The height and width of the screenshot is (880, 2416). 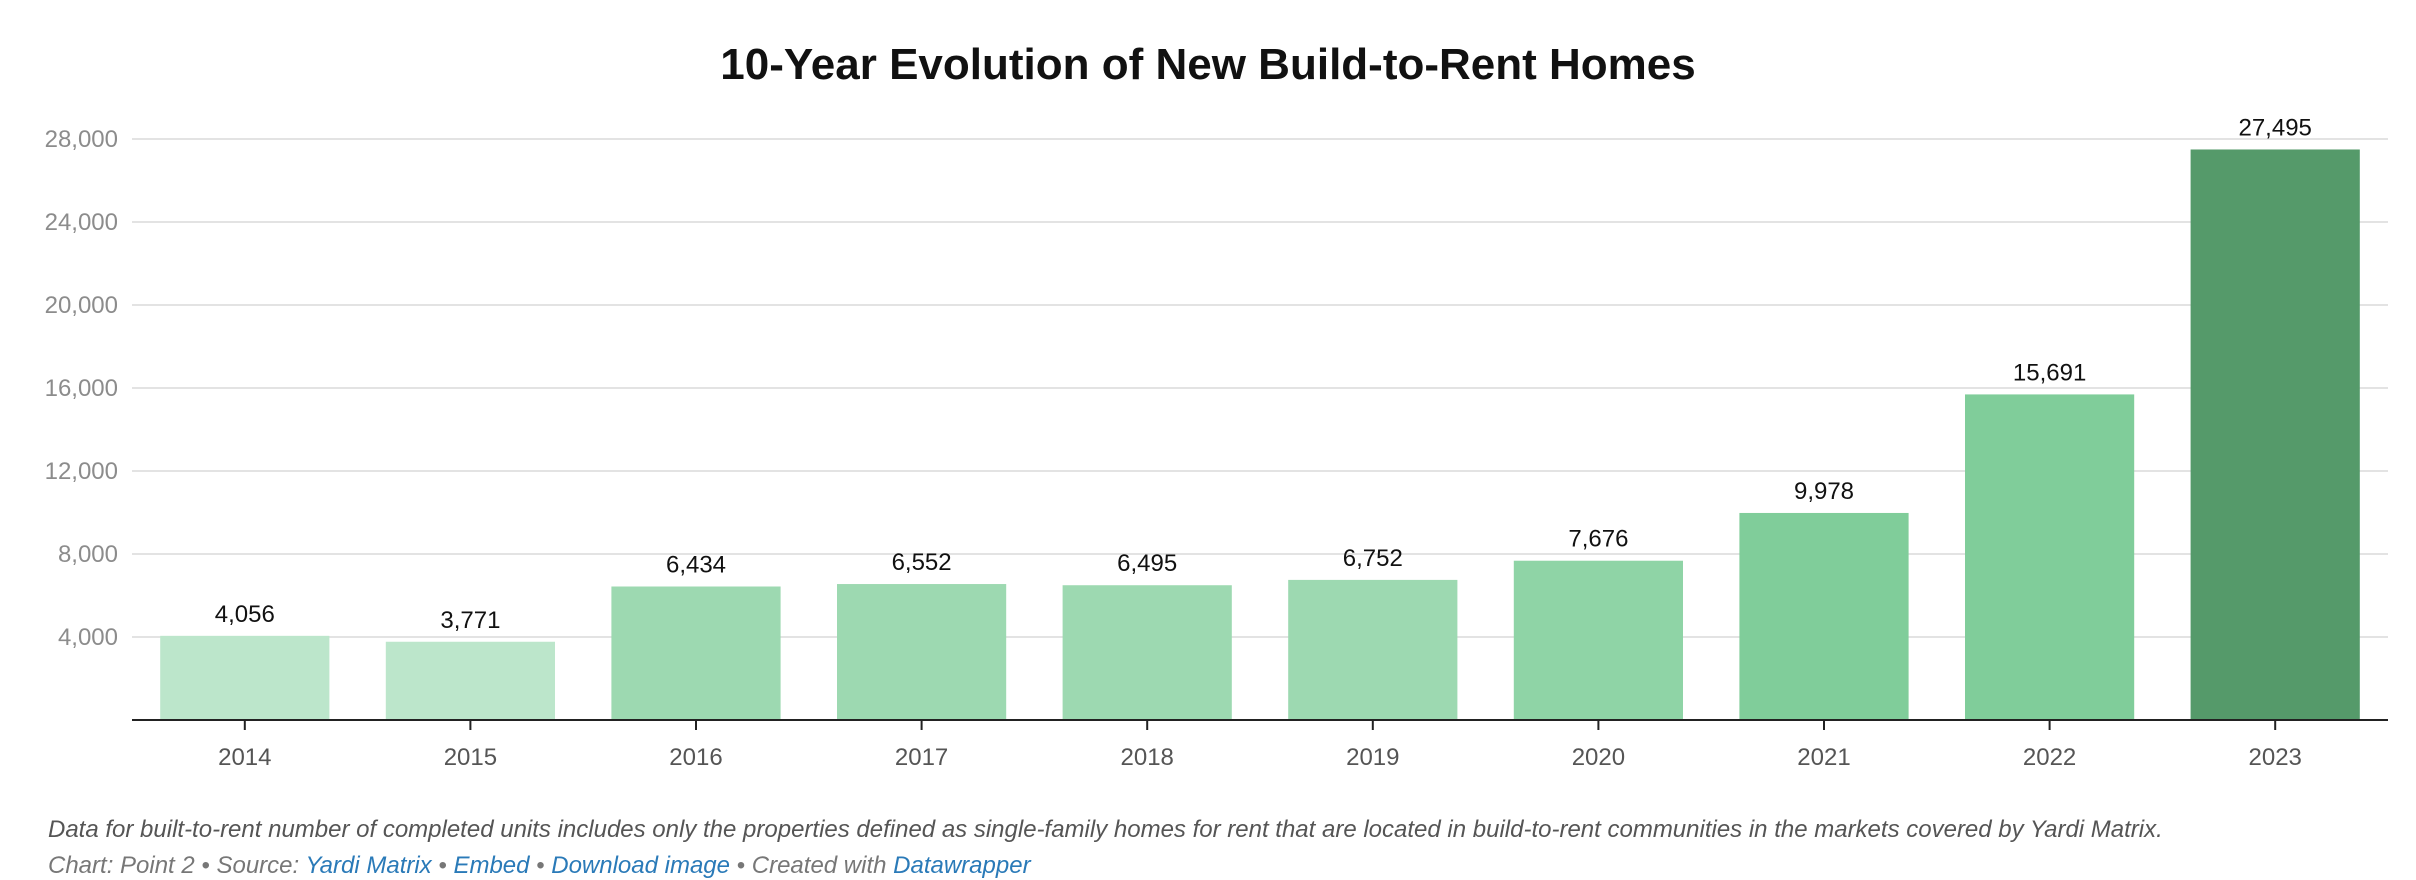 I want to click on x-tick-label: 2019, so click(x=1372, y=757).